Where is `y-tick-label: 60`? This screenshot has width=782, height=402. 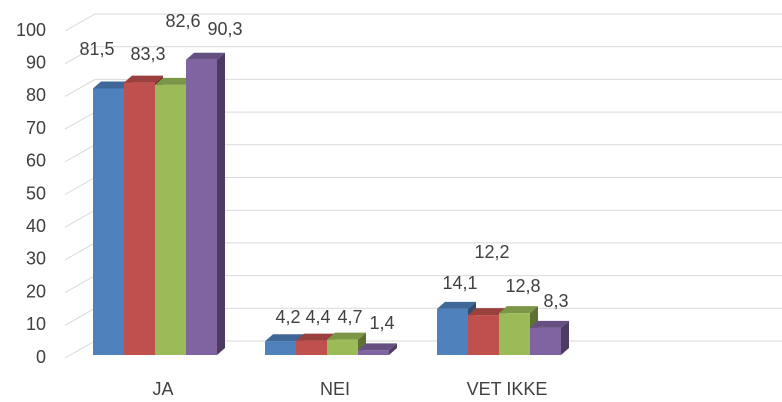 y-tick-label: 60 is located at coordinates (36, 161).